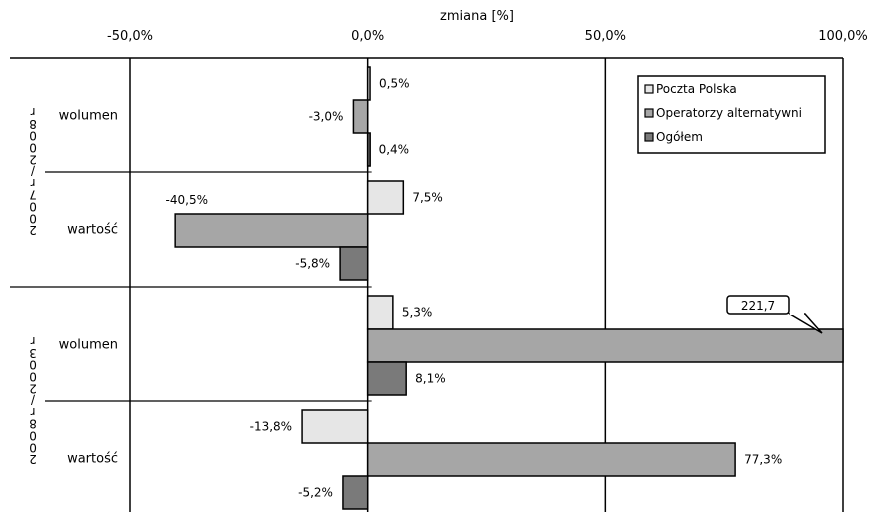 The image size is (873, 512). I want to click on data-label: -13,8%, so click(271, 427).